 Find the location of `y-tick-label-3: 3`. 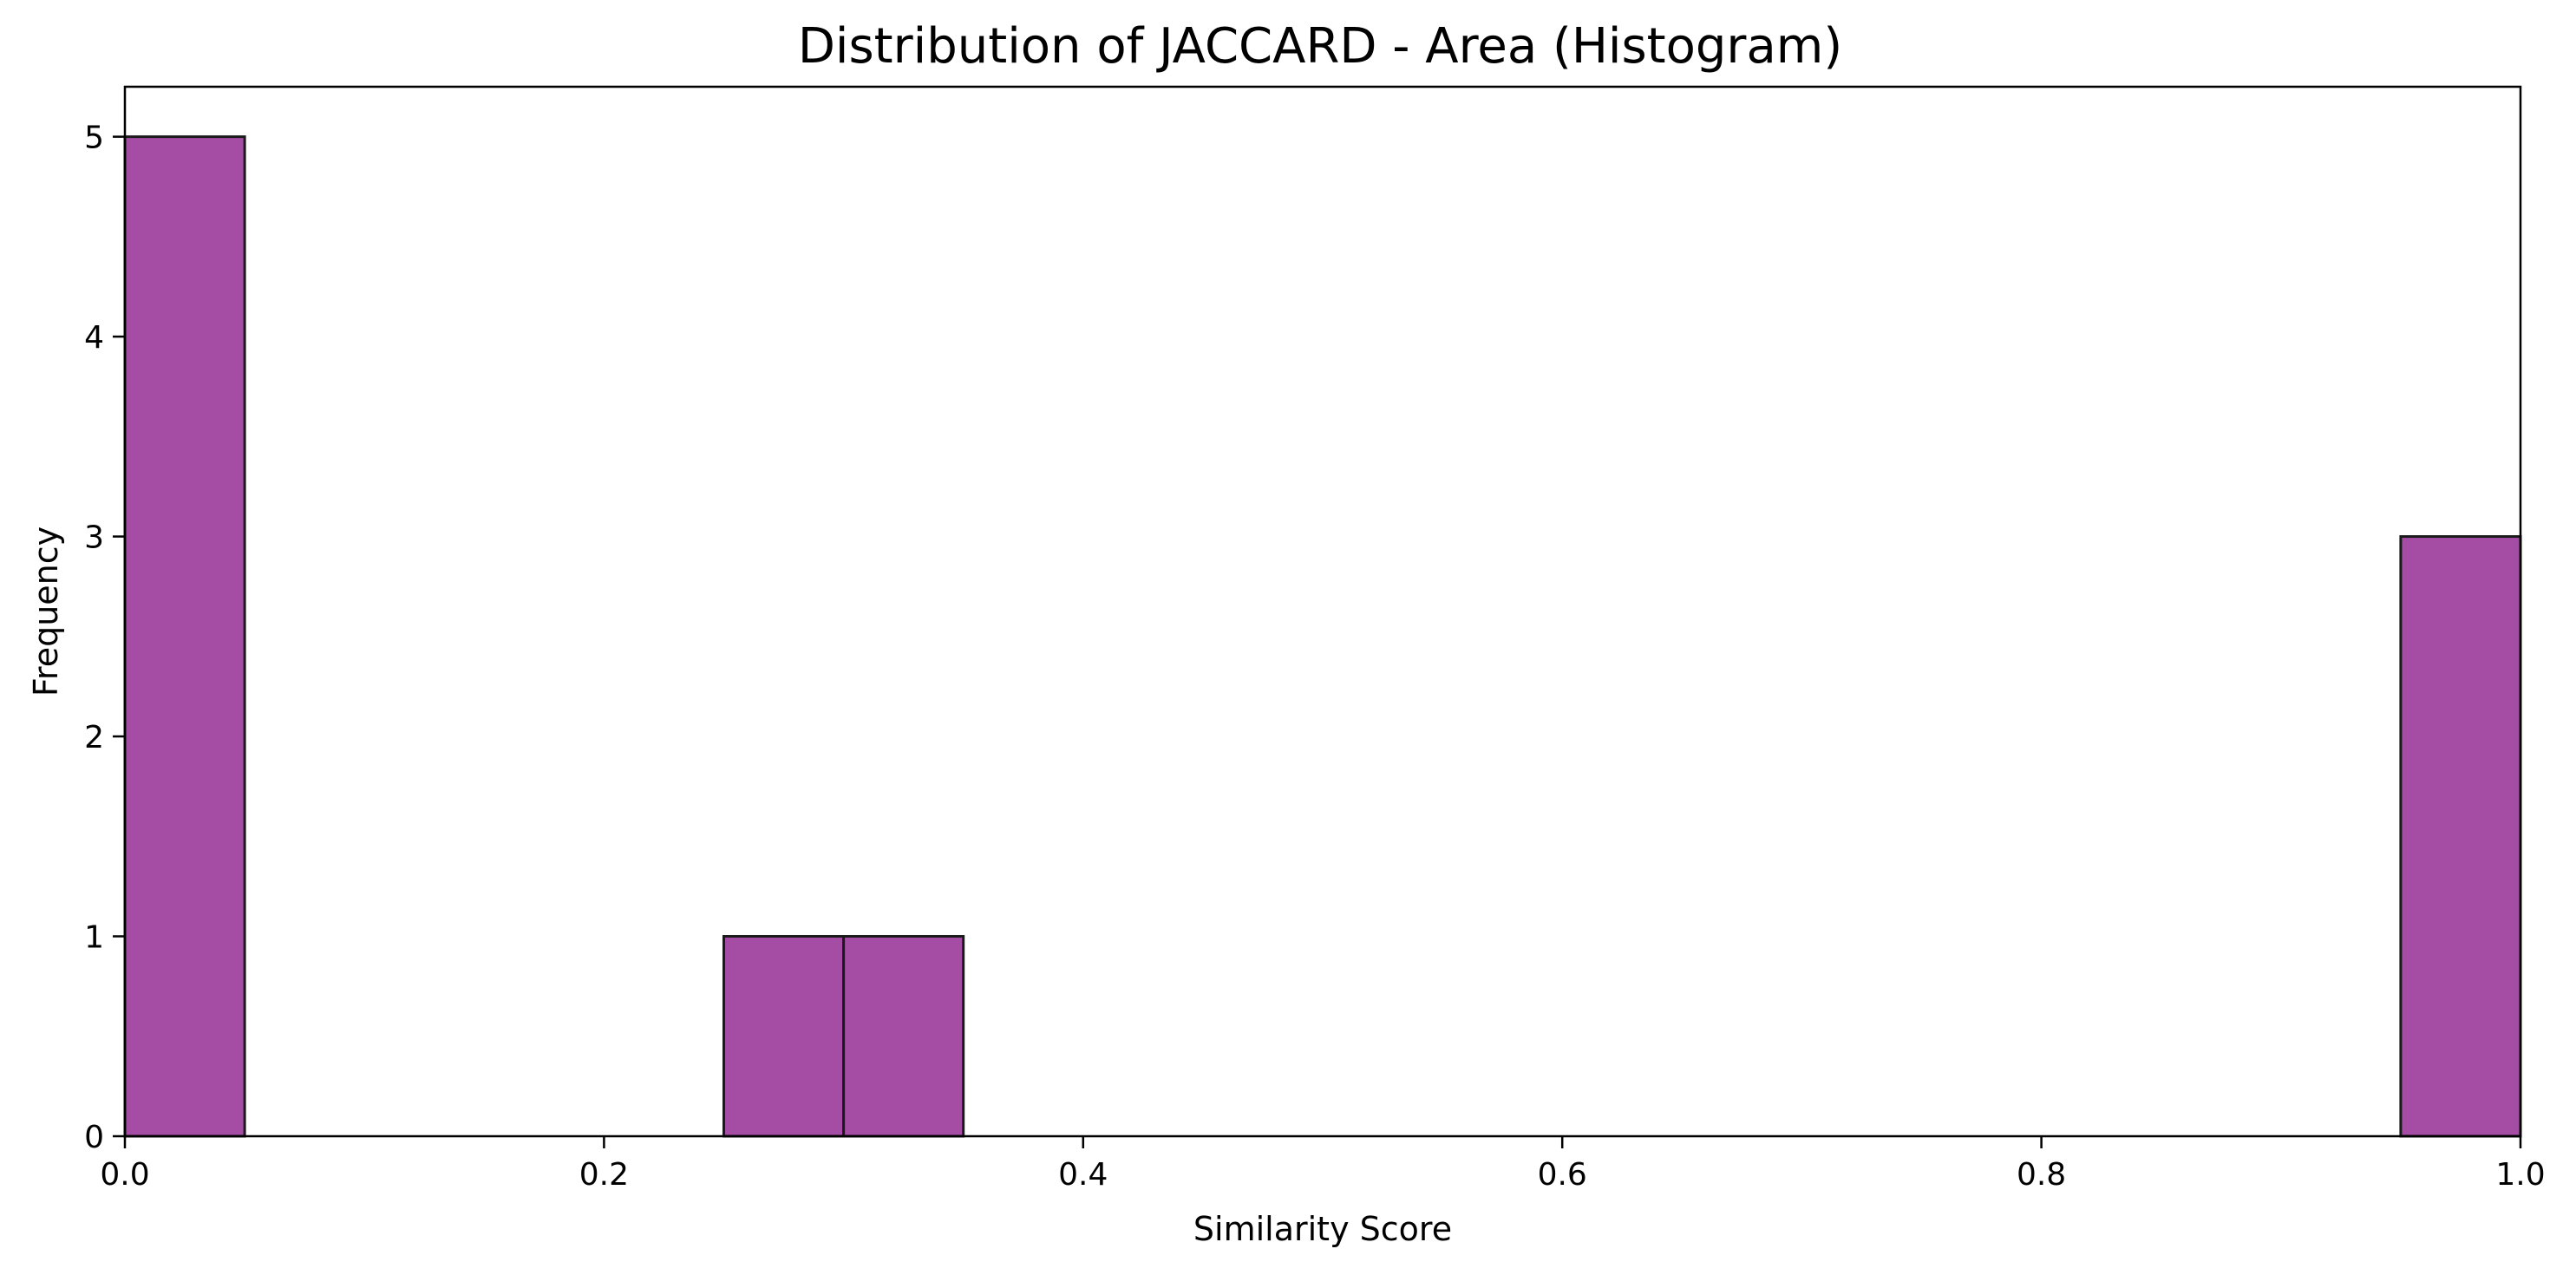

y-tick-label-3: 3 is located at coordinates (94, 538).